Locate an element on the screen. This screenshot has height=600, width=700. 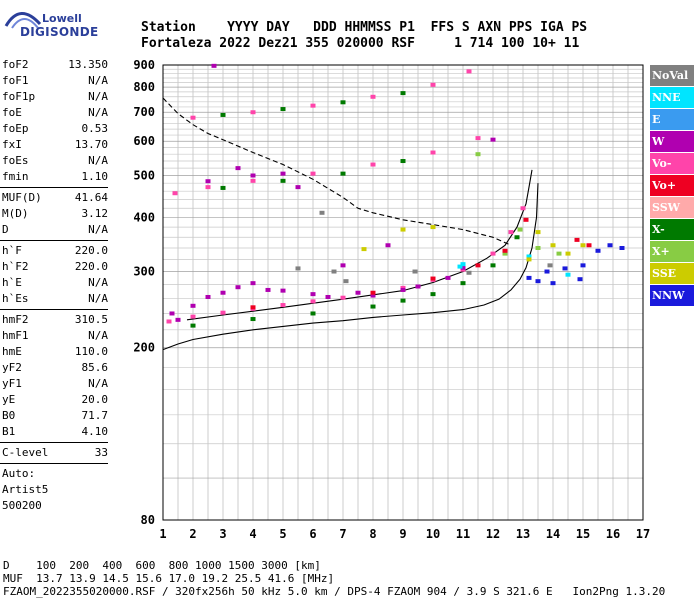
param-row: foF1p N/A is located at coordinates (68, 97).